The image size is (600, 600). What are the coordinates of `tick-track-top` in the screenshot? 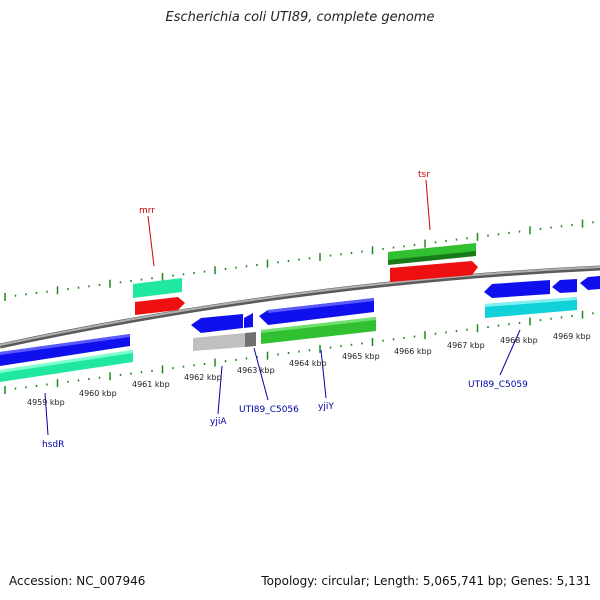 It's located at (299, 260).